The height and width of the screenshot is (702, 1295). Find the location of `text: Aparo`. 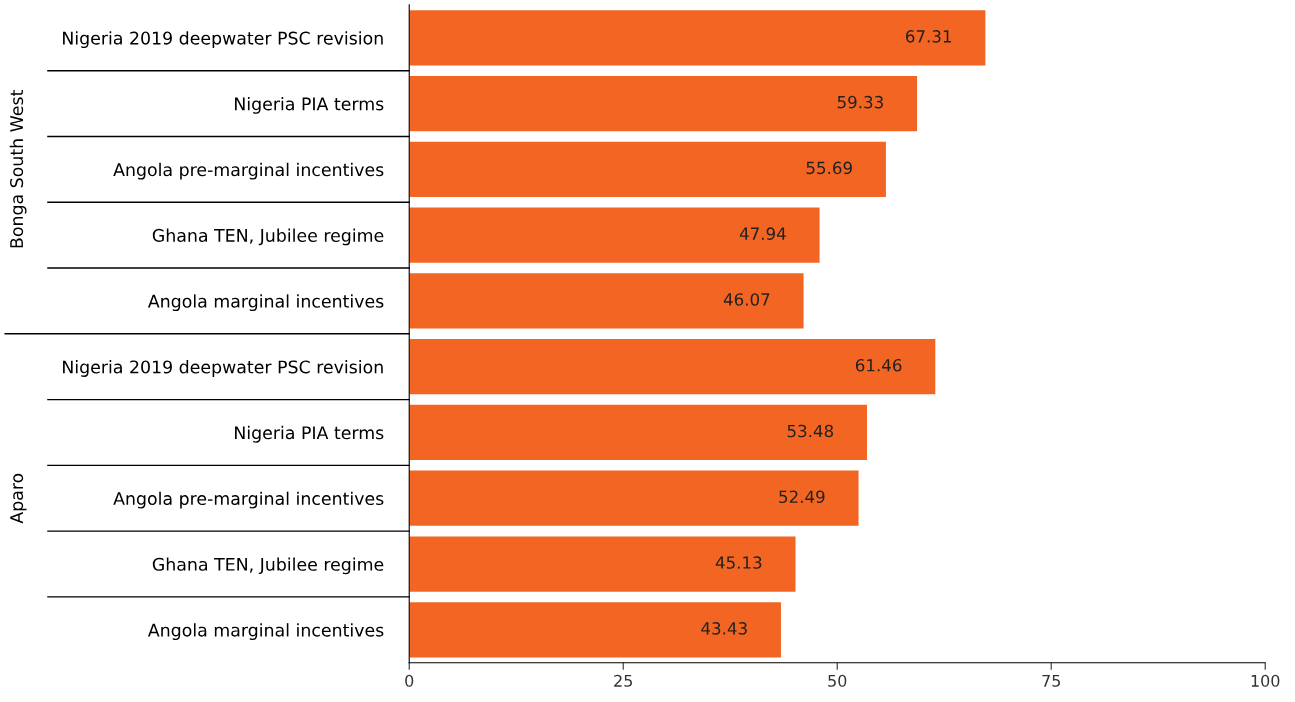

text: Aparo is located at coordinates (18, 498).